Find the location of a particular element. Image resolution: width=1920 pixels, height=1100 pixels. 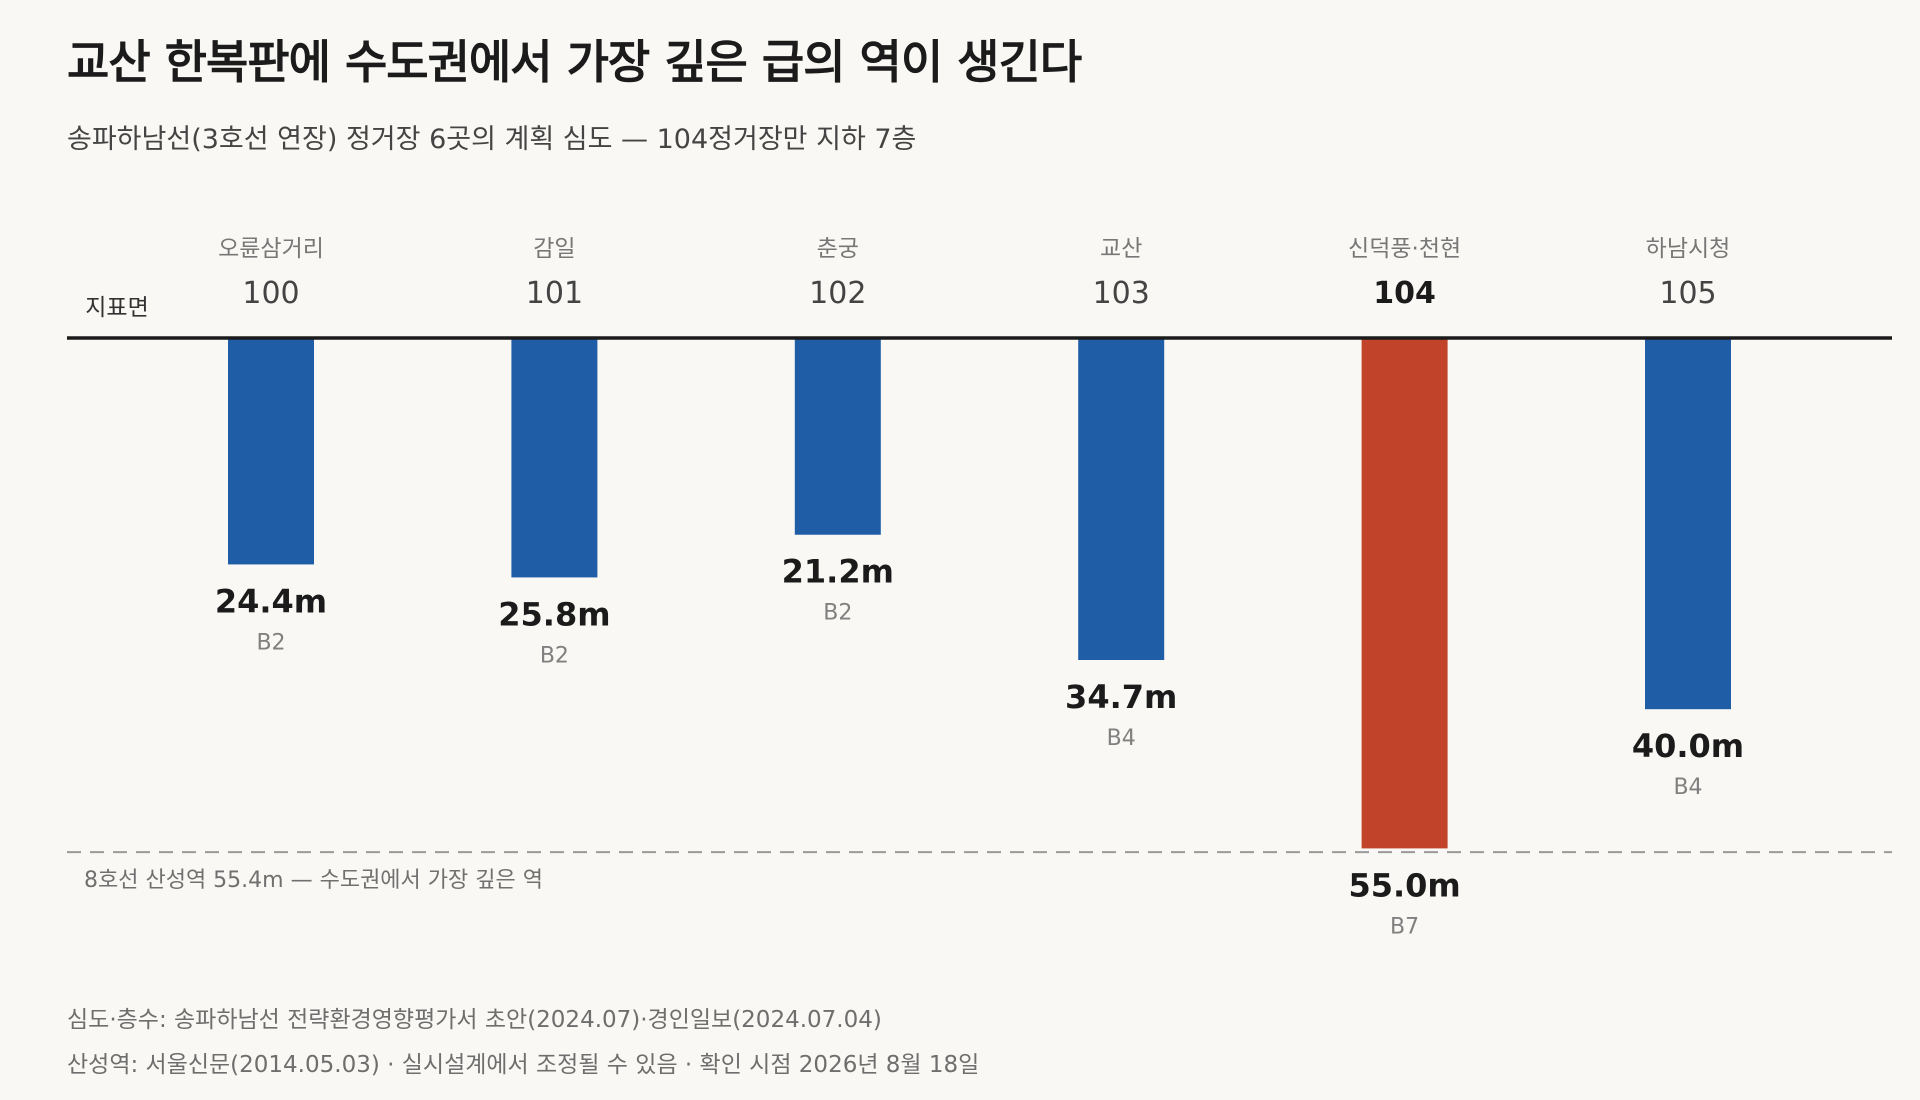

depth-label-103: 34.7m is located at coordinates (1121, 697).